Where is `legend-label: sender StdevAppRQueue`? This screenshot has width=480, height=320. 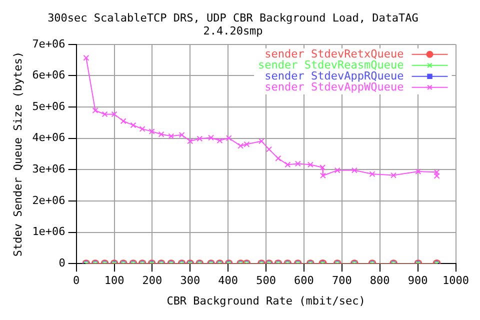
legend-label: sender StdevAppRQueue is located at coordinates (334, 75).